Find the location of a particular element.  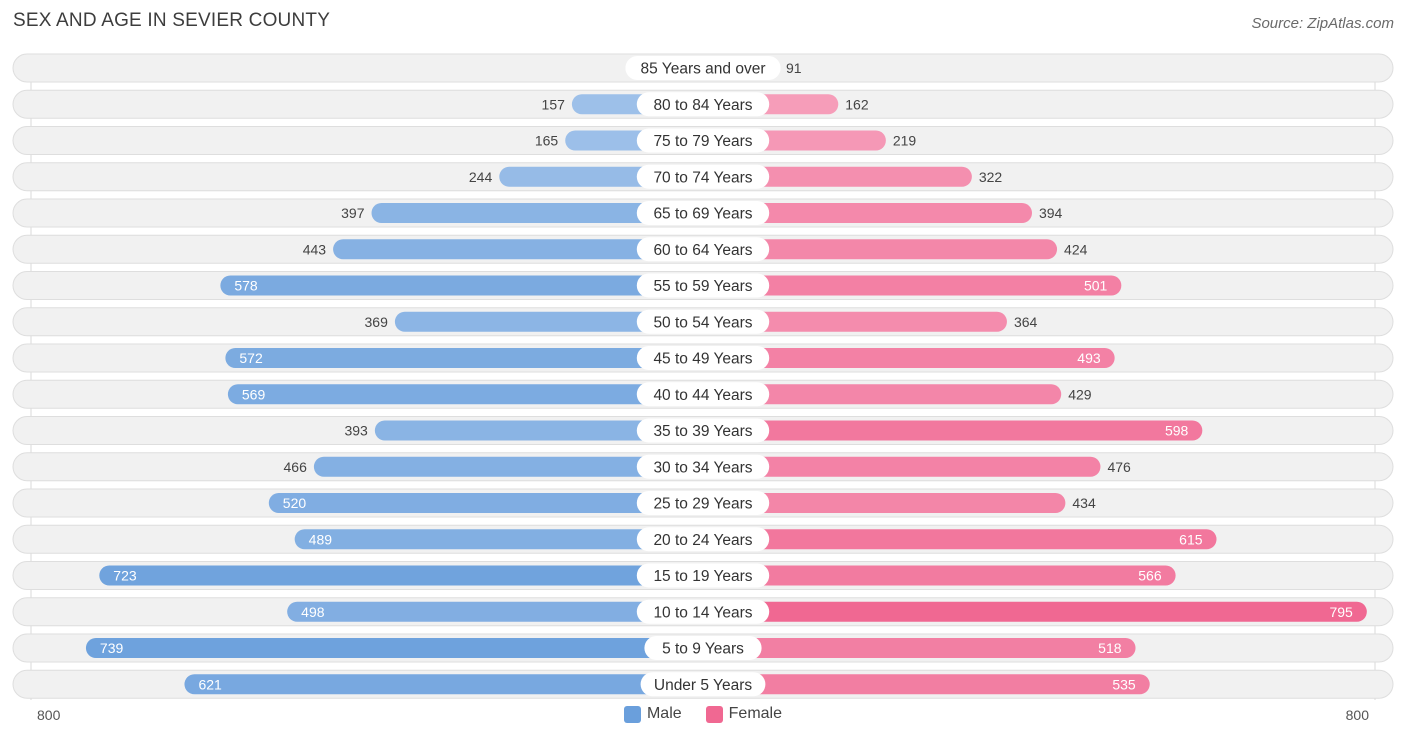

male-value-label: 397 is located at coordinates (353, 213).